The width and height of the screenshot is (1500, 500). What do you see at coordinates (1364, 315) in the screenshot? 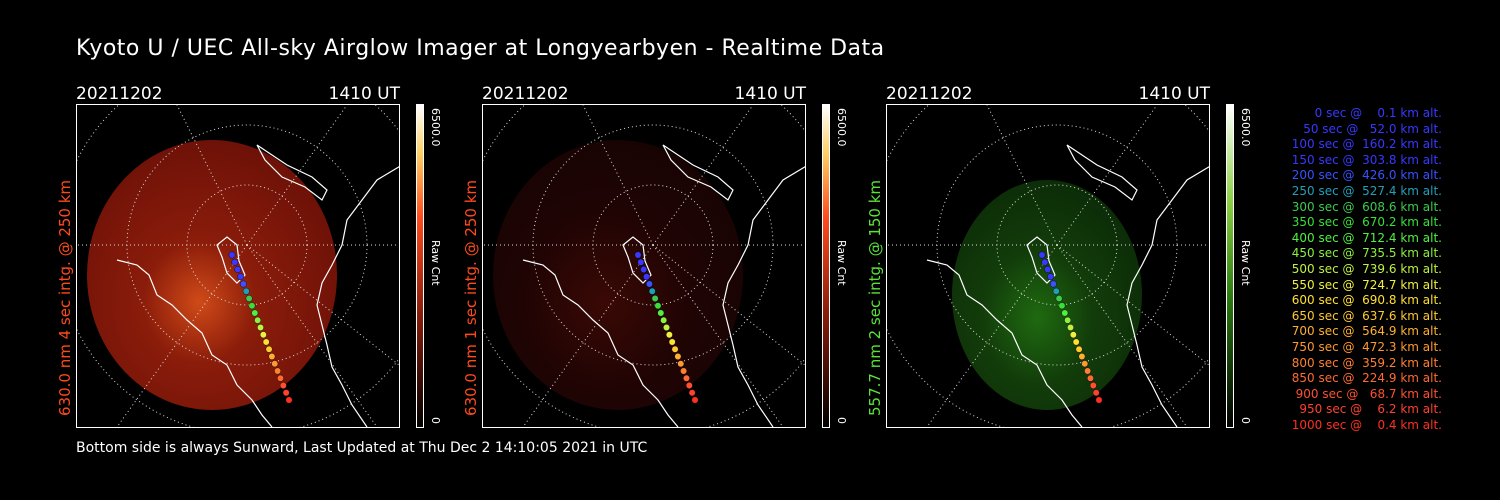
I see `legend-row: 650 sec @ 637.6 km alt.` at bounding box center [1364, 315].